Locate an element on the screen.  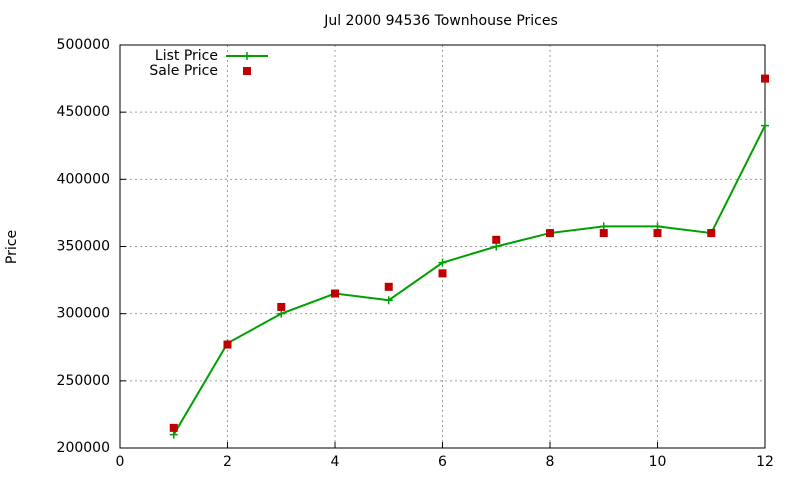
y-tick-label: 300000 is located at coordinates (83, 314).